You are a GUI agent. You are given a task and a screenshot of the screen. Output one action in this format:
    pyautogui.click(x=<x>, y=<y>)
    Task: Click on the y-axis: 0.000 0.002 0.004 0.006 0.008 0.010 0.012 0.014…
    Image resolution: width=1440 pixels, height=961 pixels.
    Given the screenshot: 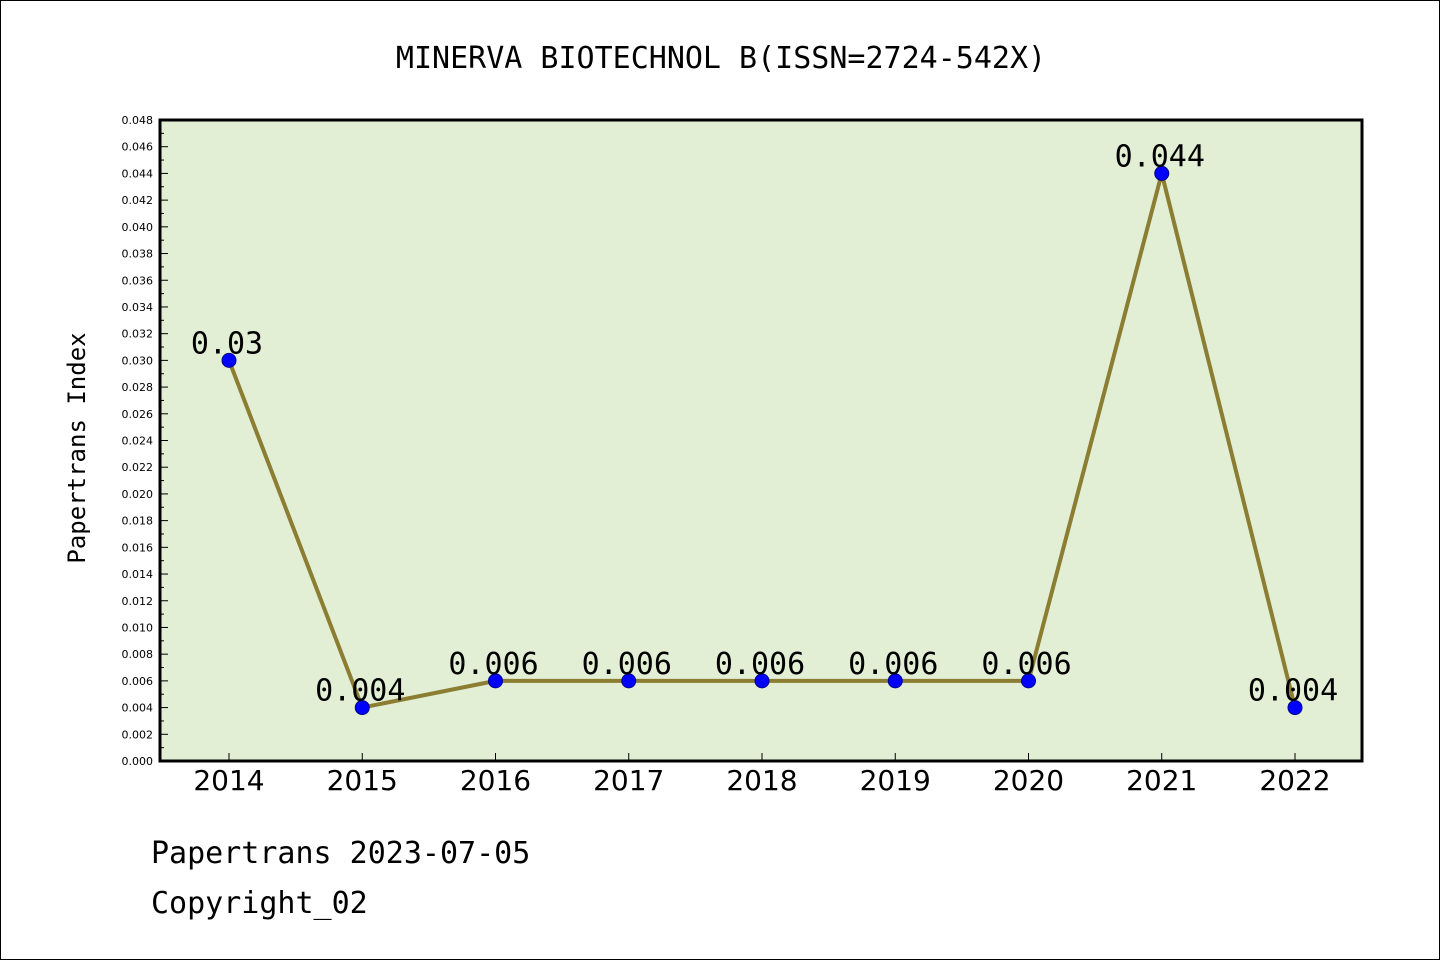 What is the action you would take?
    pyautogui.click(x=145, y=441)
    